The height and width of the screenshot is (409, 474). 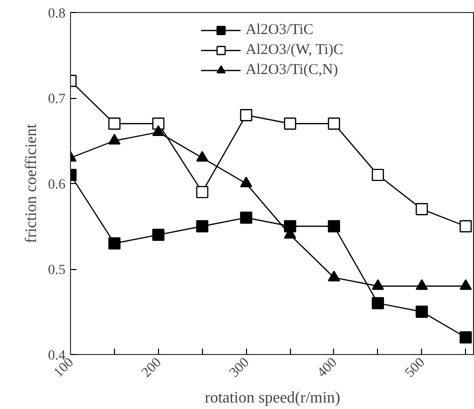 I want to click on y-axis-title: friction coefficient, so click(x=31, y=183).